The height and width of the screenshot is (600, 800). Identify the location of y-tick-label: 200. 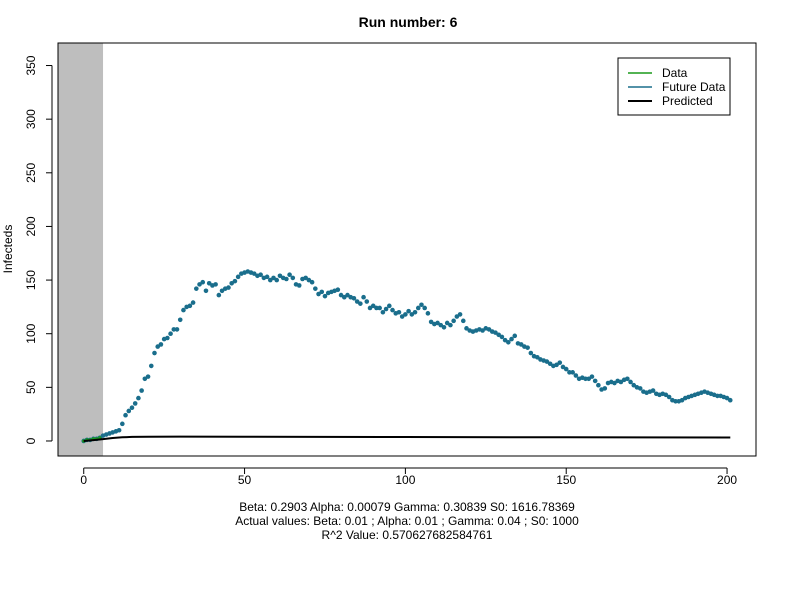
(31, 226).